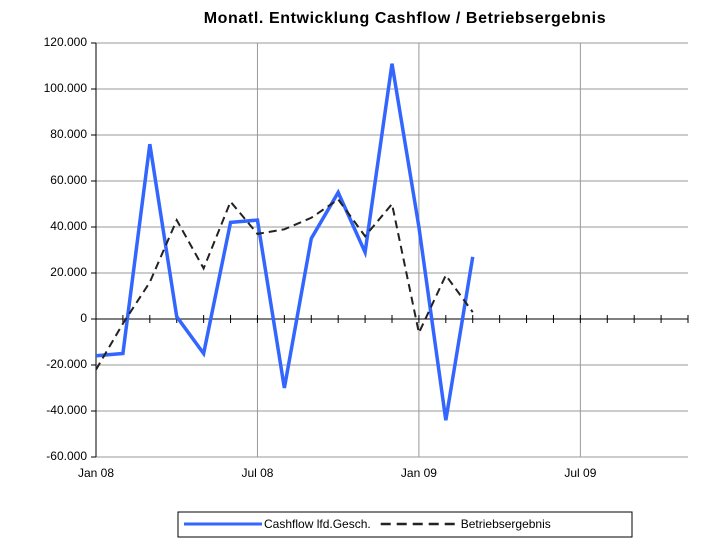 This screenshot has width=708, height=539. What do you see at coordinates (317, 524) in the screenshot?
I see `legend-label: Cashflow lfd.Gesch.` at bounding box center [317, 524].